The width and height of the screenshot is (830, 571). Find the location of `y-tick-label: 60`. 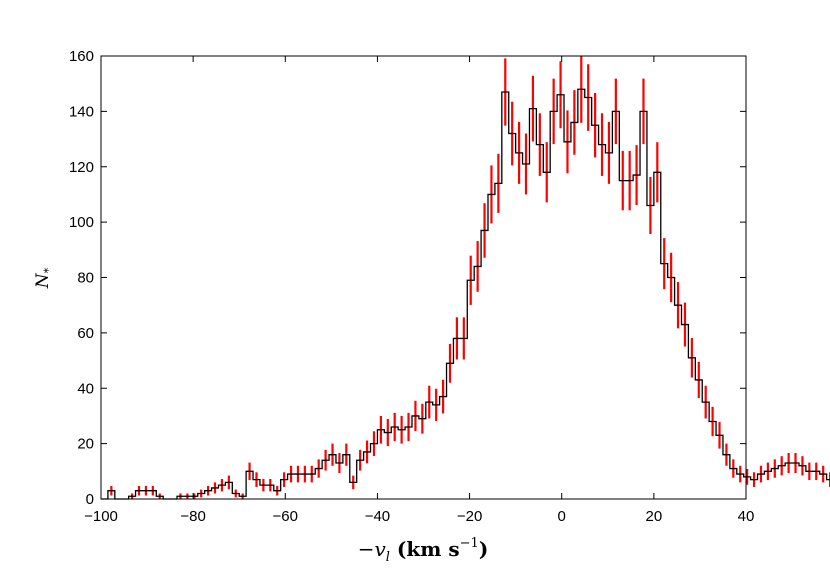

y-tick-label: 60 is located at coordinates (85, 333).